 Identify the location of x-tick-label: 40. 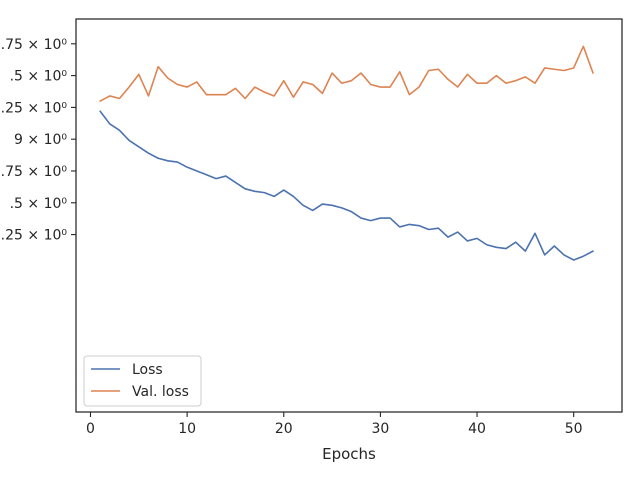
(477, 429).